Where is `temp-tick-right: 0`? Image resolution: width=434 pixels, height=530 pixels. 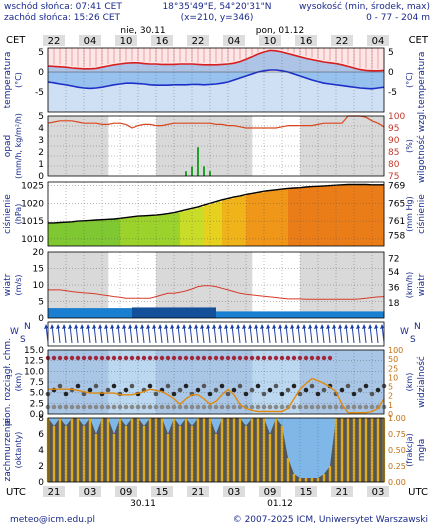 temp-tick-right: 0 is located at coordinates (391, 73).